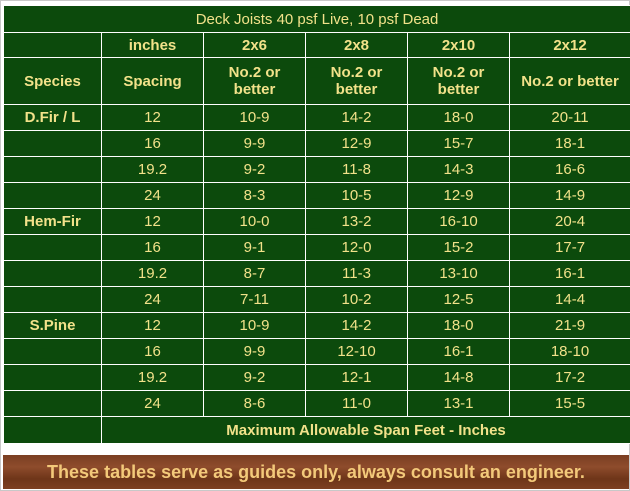 This screenshot has width=630, height=491. Describe the element at coordinates (52, 430) in the screenshot. I see `footer-blank-cell` at that location.